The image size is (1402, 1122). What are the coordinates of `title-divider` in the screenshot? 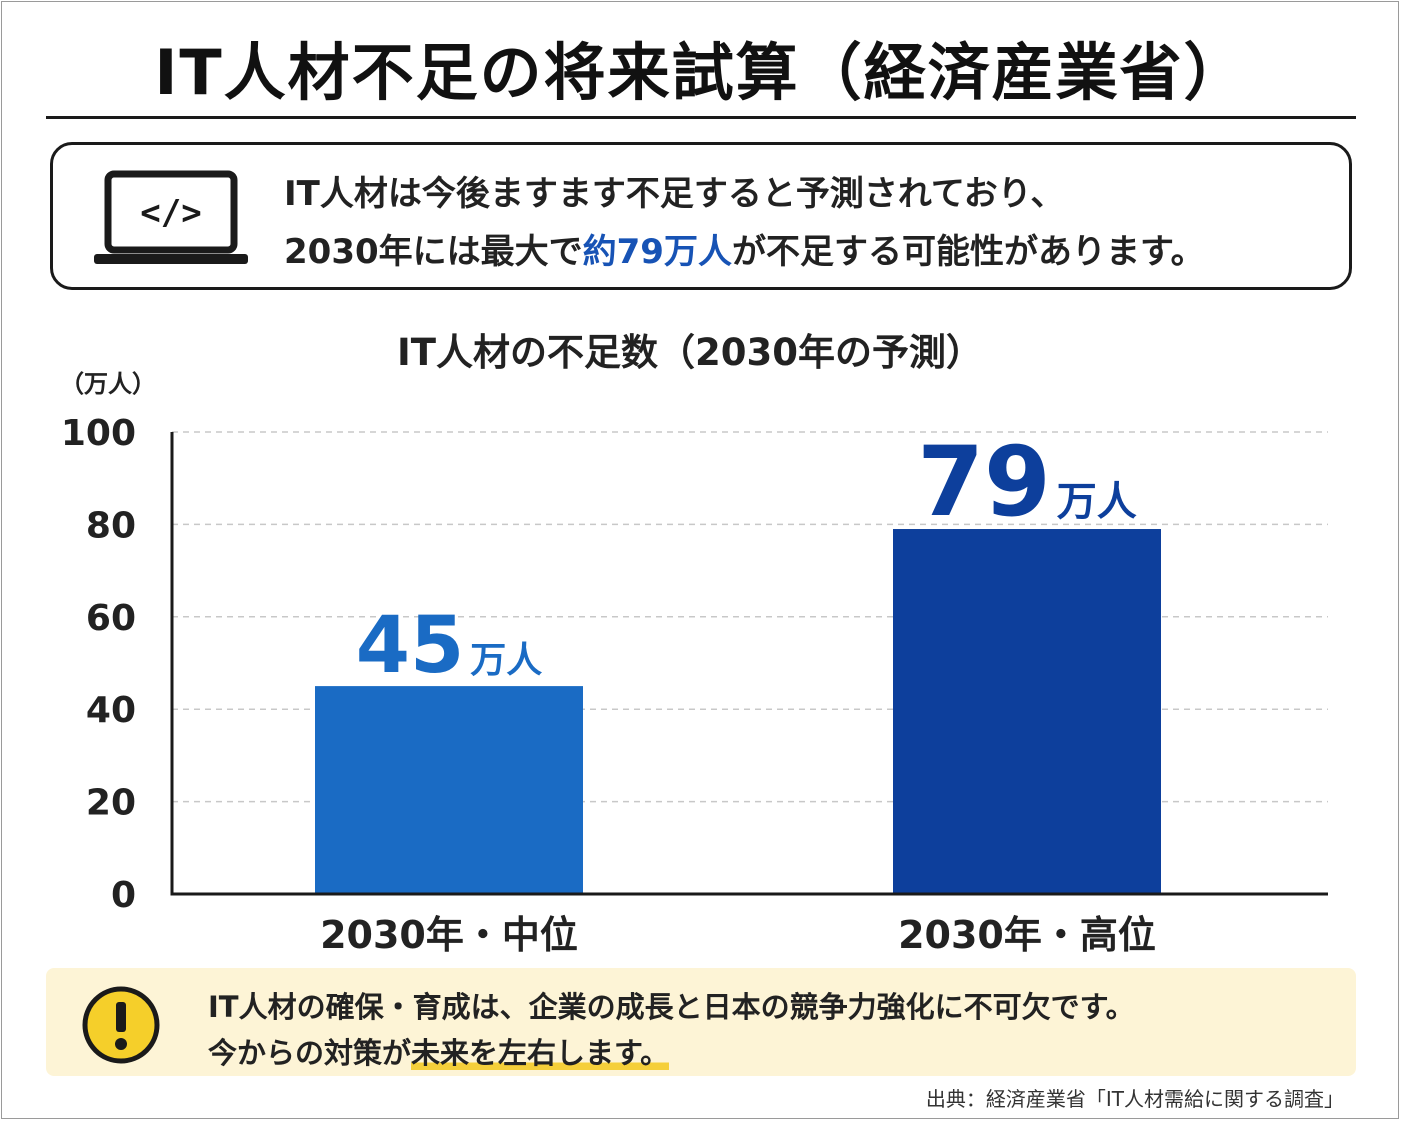 It's located at (701, 117).